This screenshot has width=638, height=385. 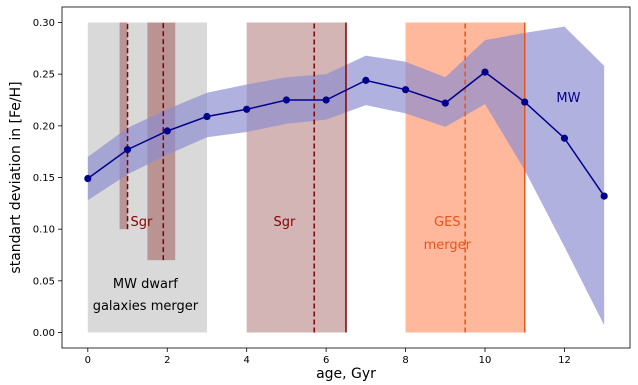 What do you see at coordinates (247, 360) in the screenshot?
I see `x-tick-label: 4` at bounding box center [247, 360].